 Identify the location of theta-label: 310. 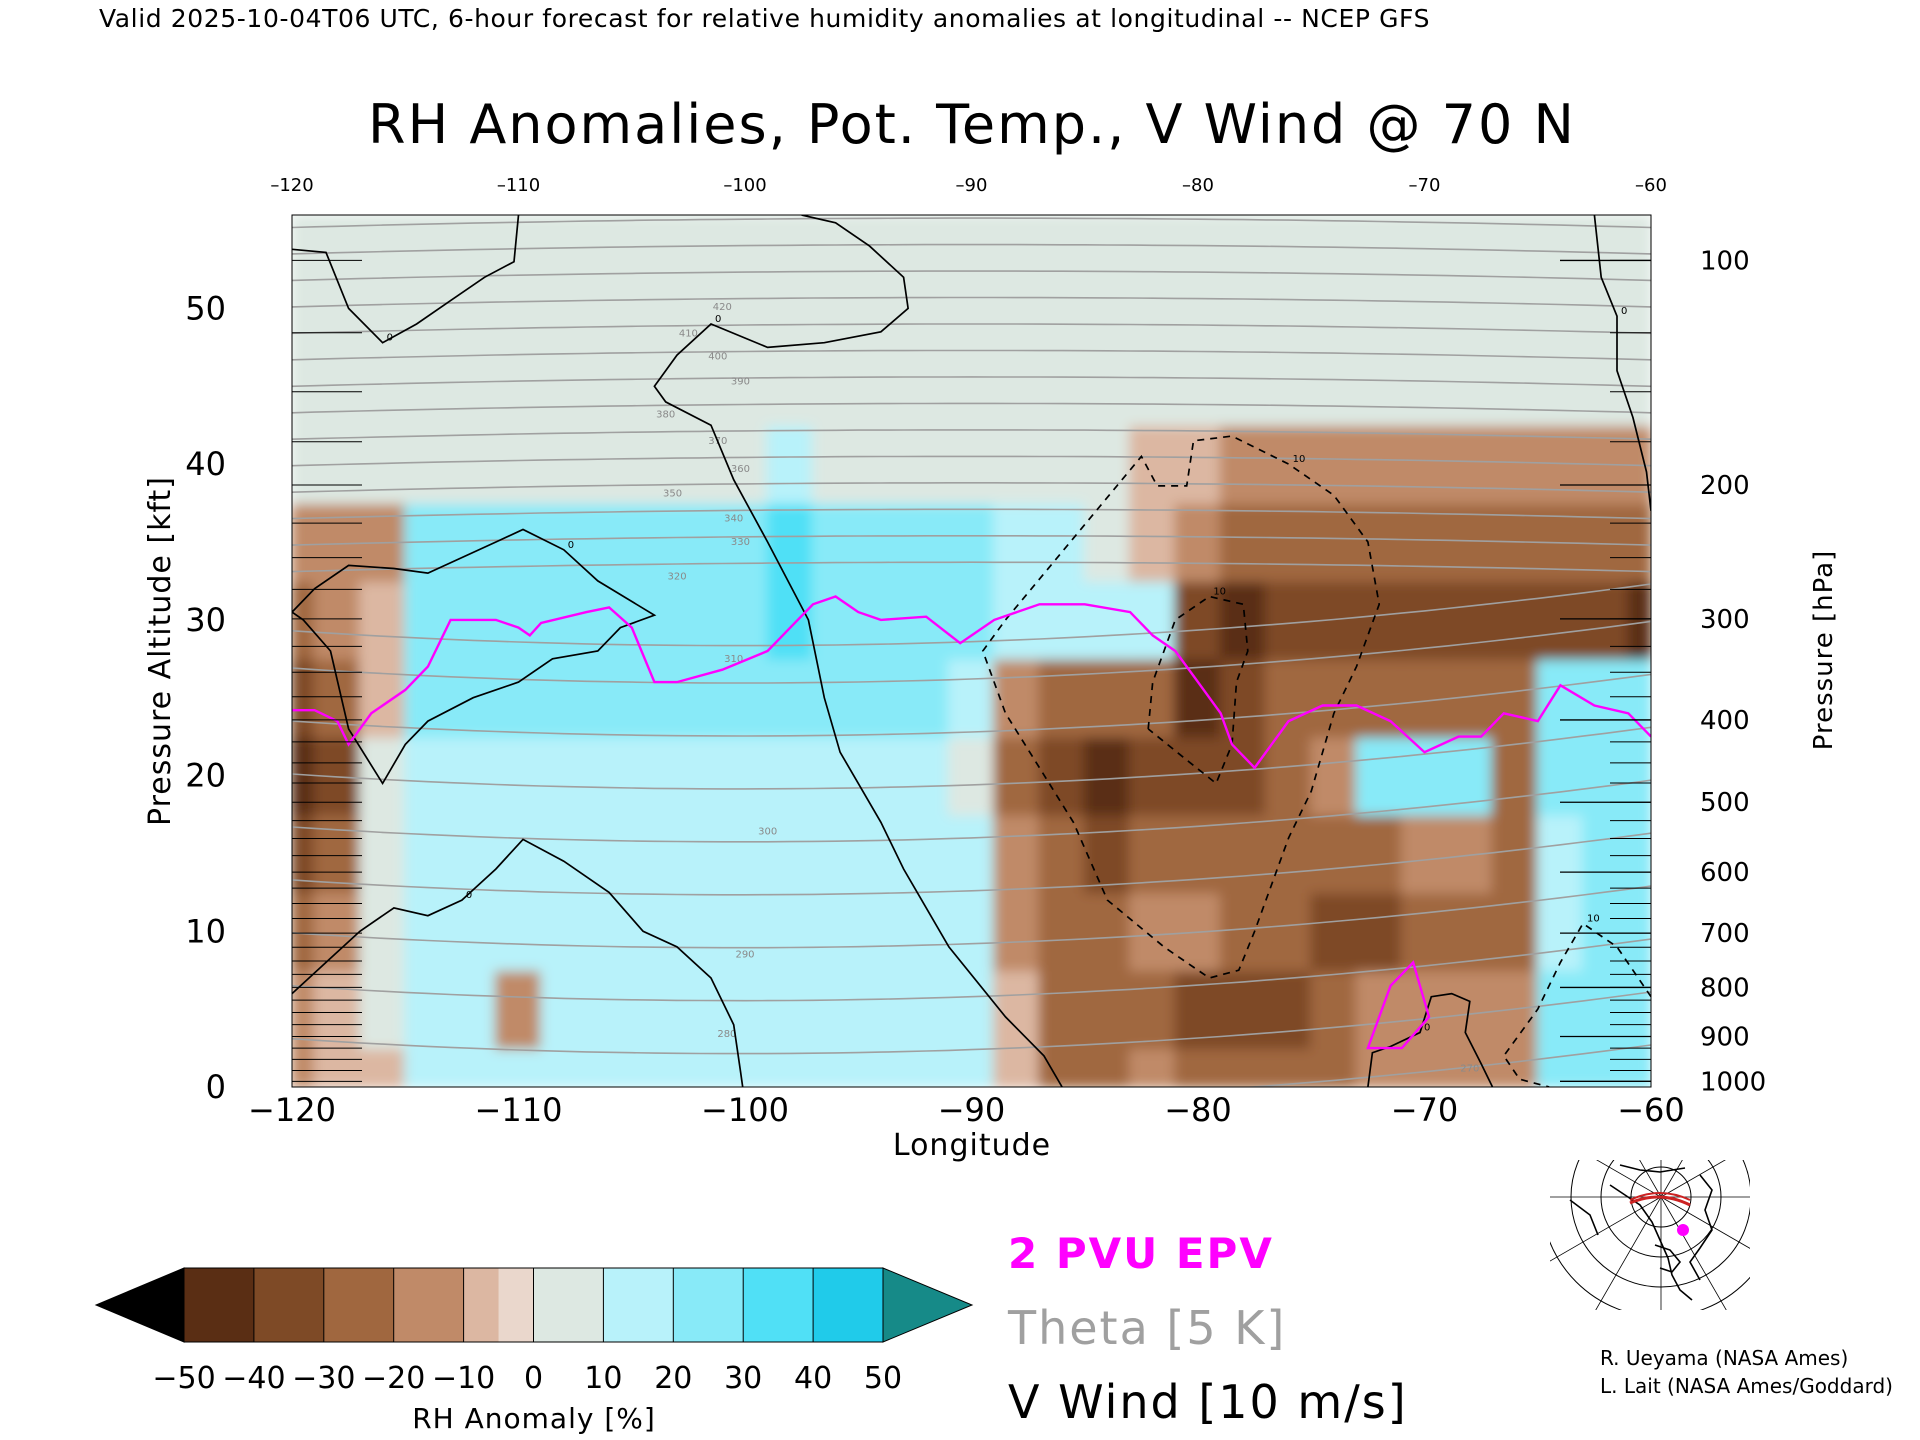
(733, 659).